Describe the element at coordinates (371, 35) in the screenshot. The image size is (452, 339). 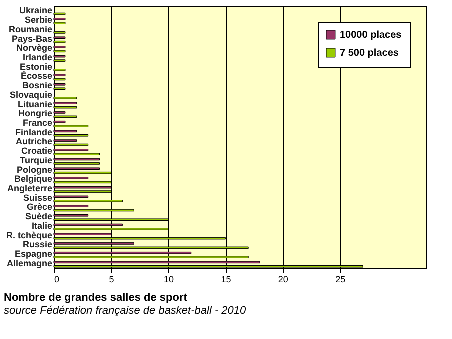
I see `legend-label: 10000 places` at that location.